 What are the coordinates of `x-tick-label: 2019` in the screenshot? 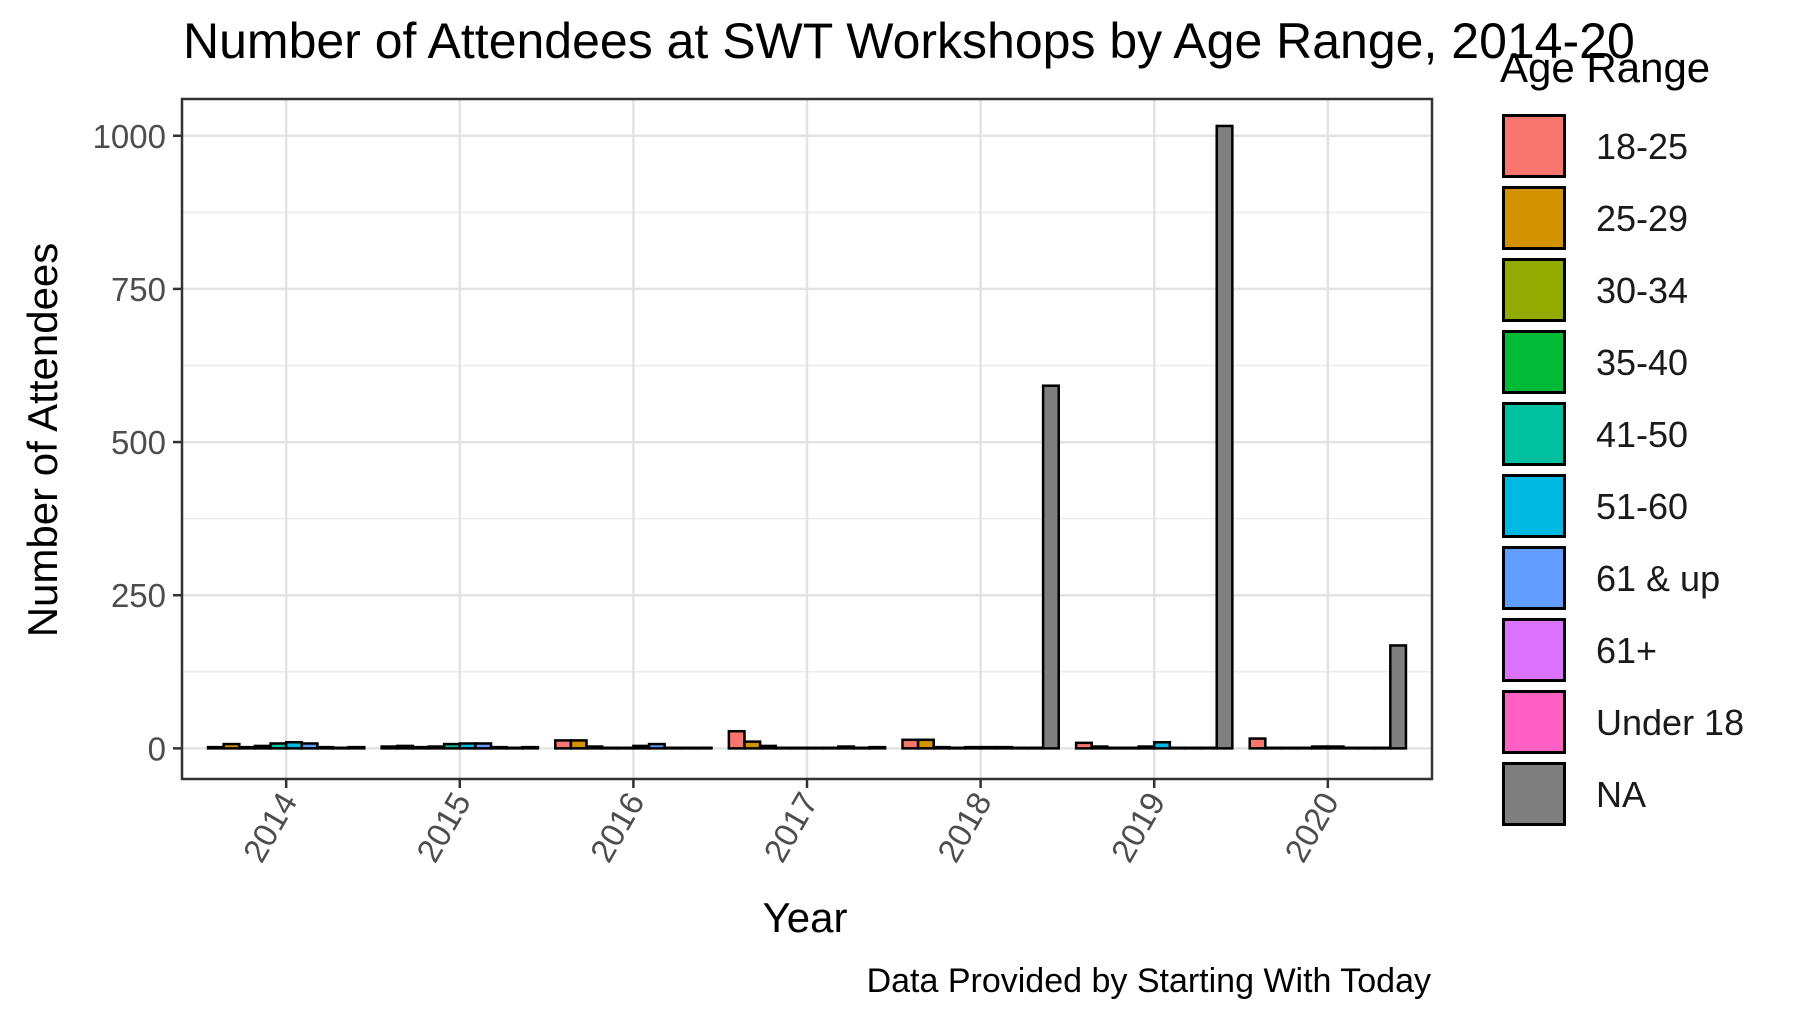 It's located at (1138, 827).